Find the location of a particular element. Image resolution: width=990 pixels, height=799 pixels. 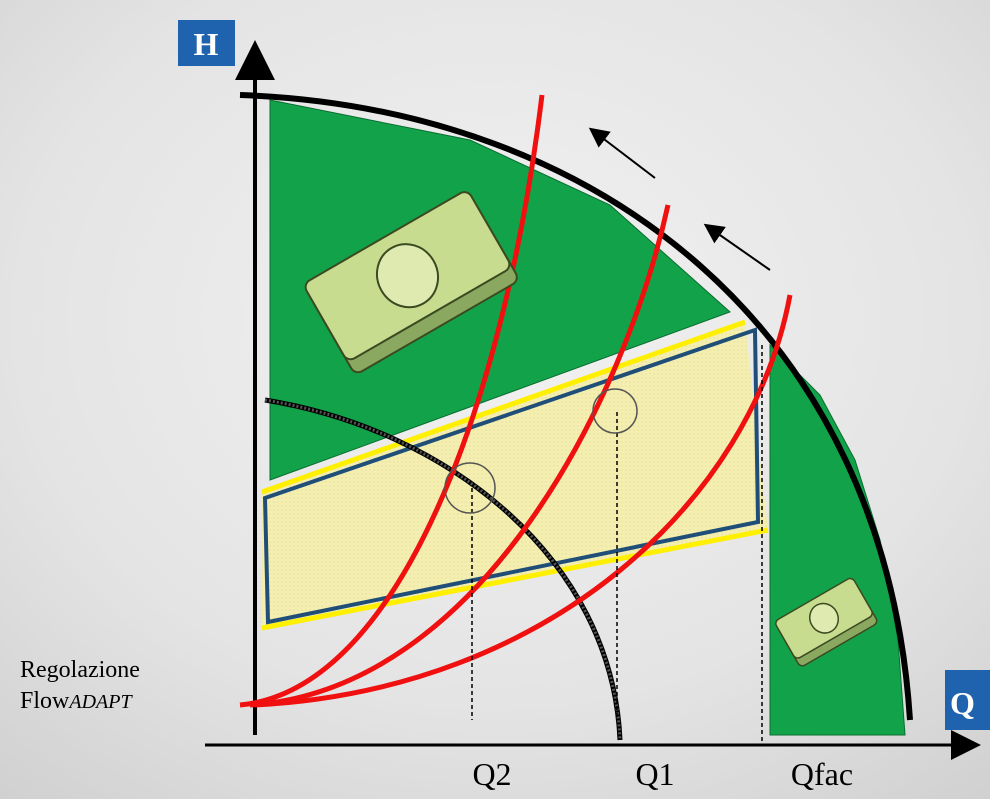

flow-mark: Qfac is located at coordinates (822, 774).